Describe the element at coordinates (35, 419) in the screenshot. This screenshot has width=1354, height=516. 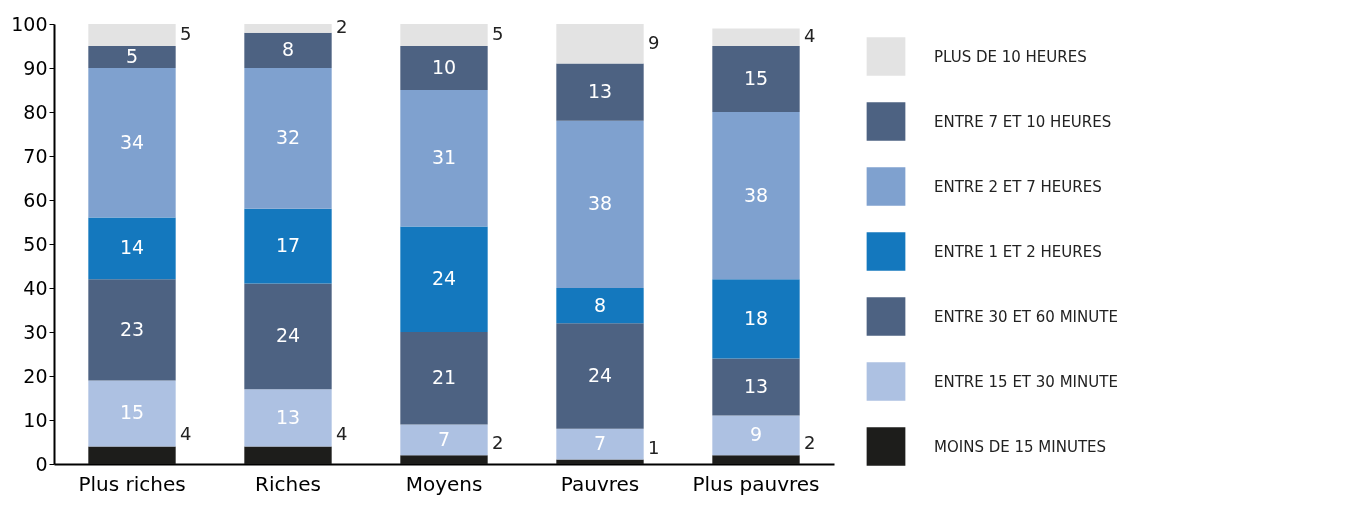
I see `y-tick-label: 10` at that location.